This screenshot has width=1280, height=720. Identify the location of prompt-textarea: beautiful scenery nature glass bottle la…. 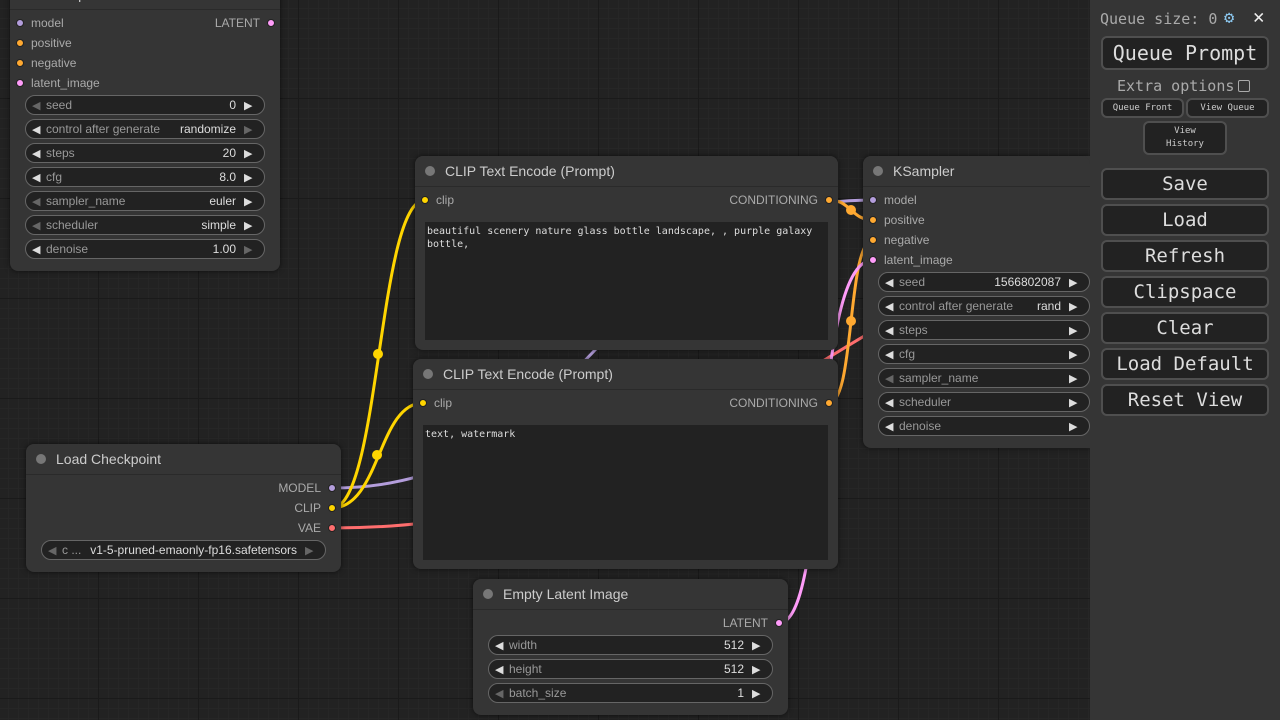
(626, 281).